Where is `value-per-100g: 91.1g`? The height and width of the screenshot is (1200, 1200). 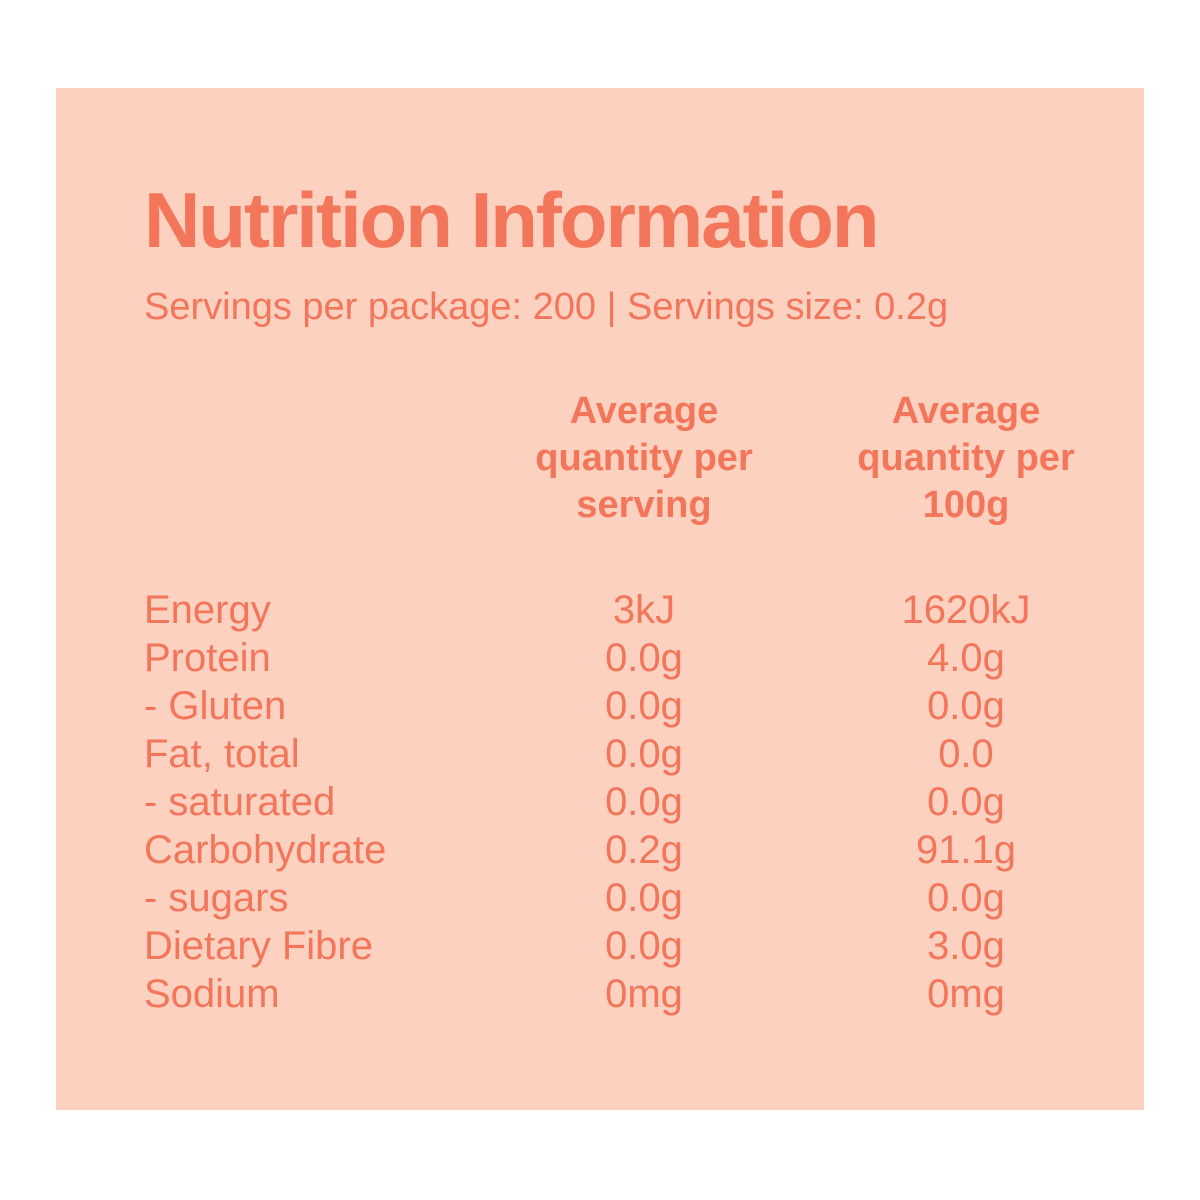 value-per-100g: 91.1g is located at coordinates (966, 850).